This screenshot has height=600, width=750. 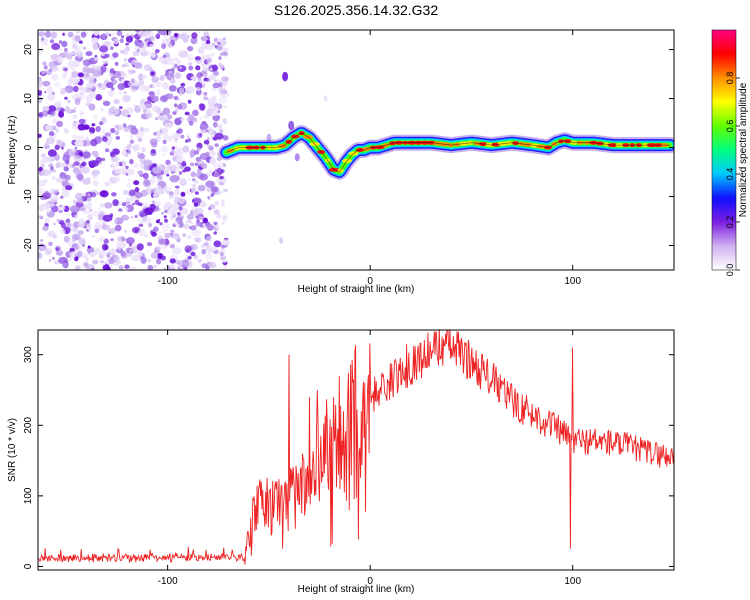 I want to click on y-tick-label: -20, so click(x=28, y=245).